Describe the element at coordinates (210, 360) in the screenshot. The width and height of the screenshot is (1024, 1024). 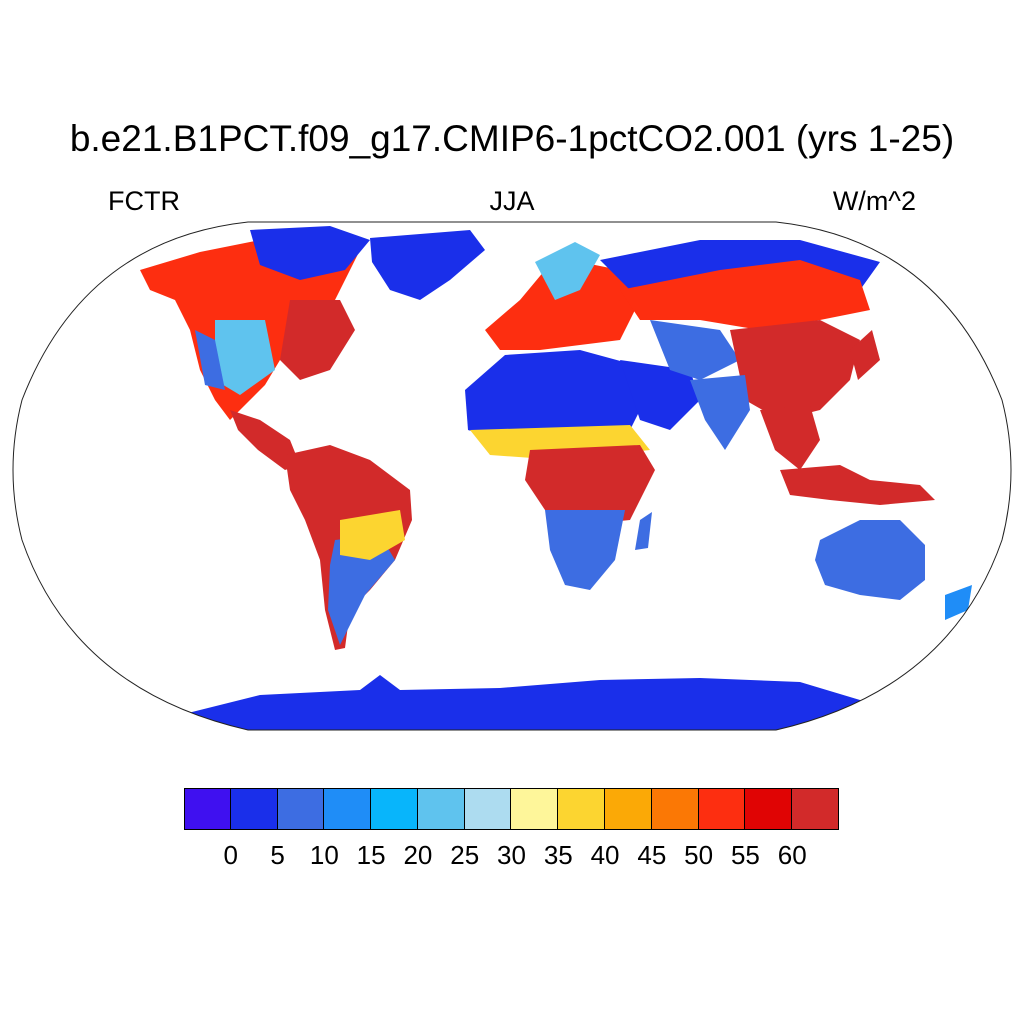
I see `north-america-west` at that location.